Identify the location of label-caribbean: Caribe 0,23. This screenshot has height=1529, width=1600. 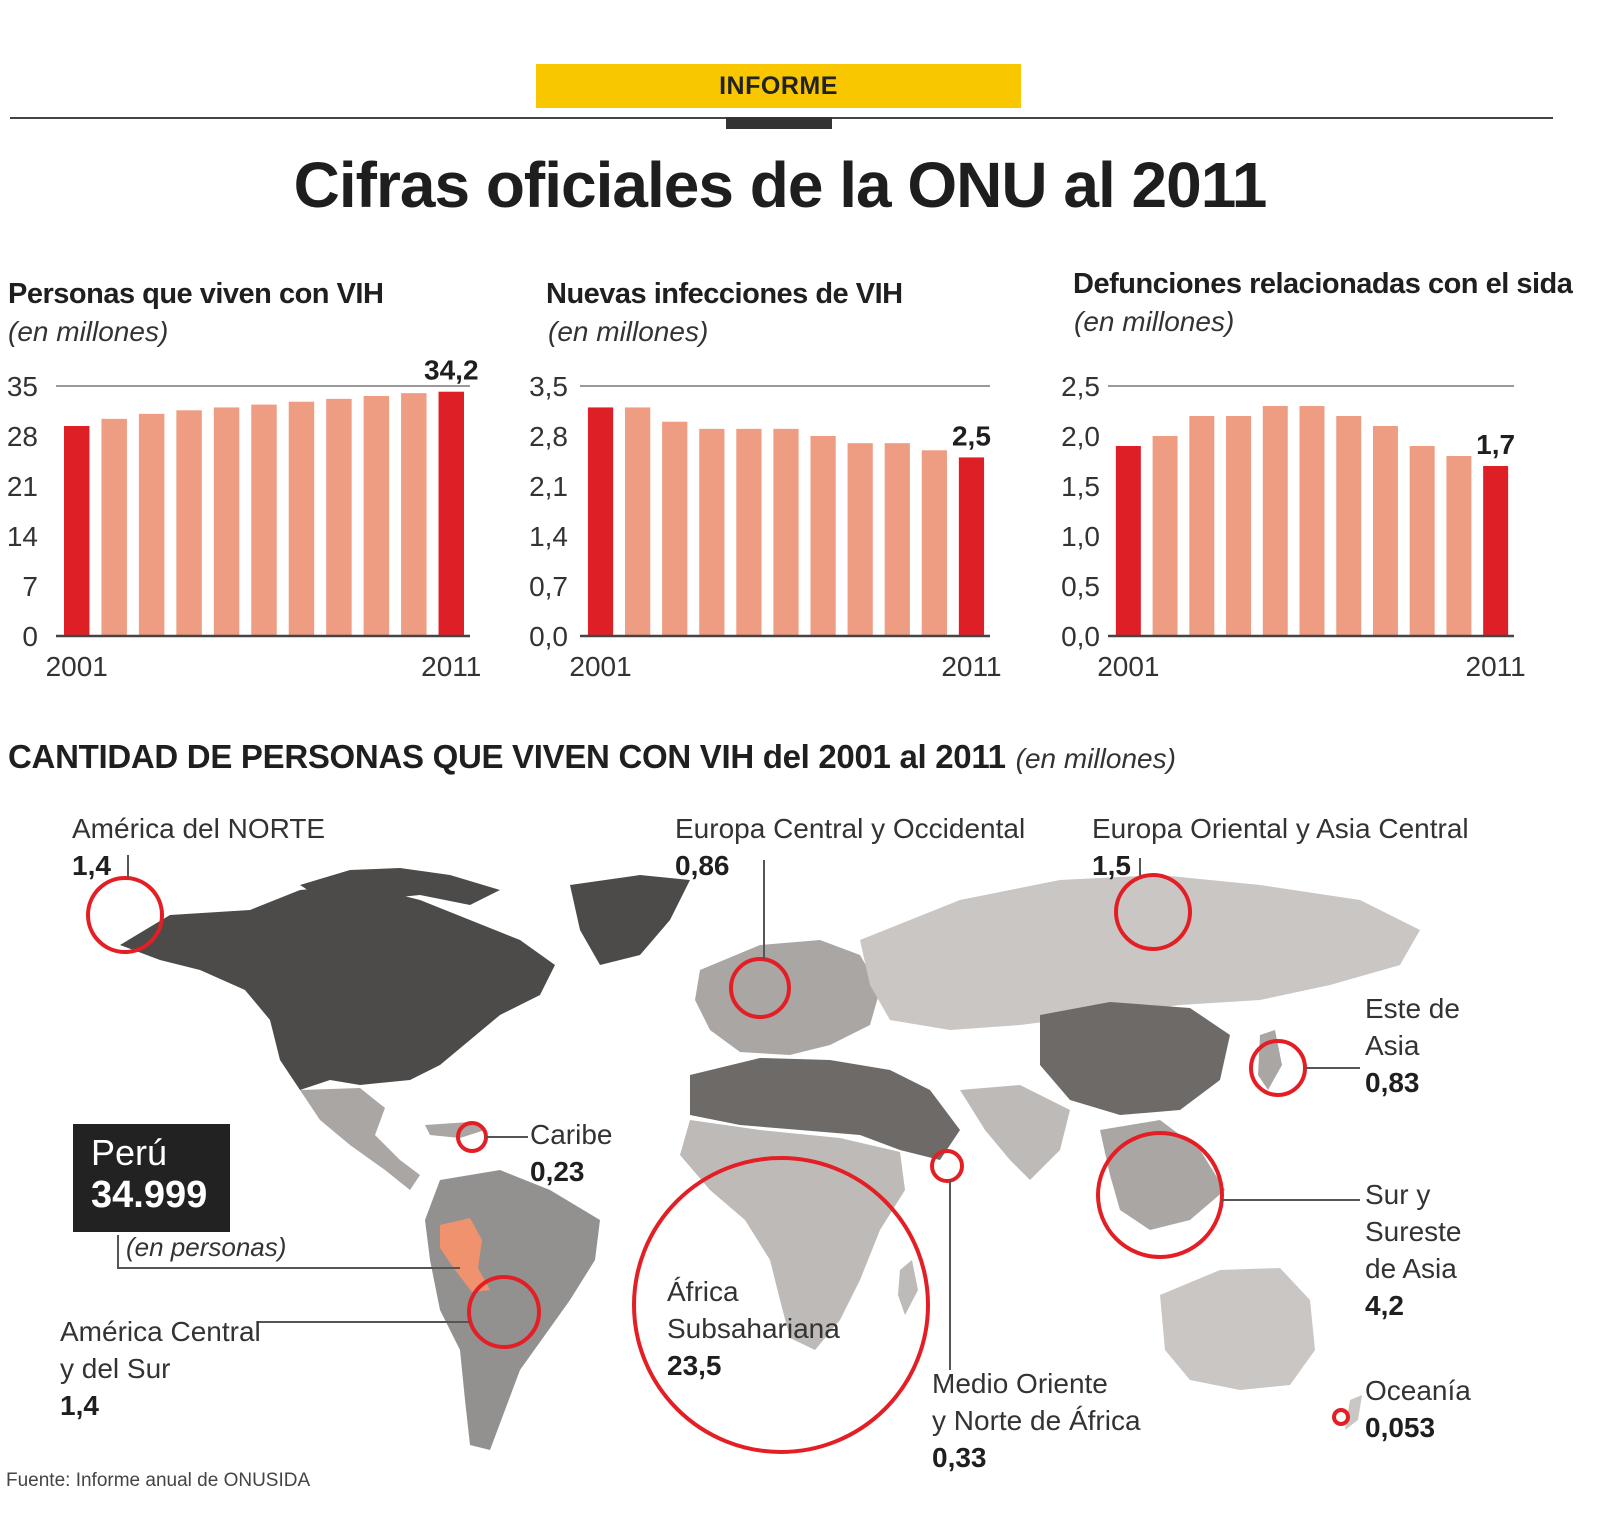
(571, 1153).